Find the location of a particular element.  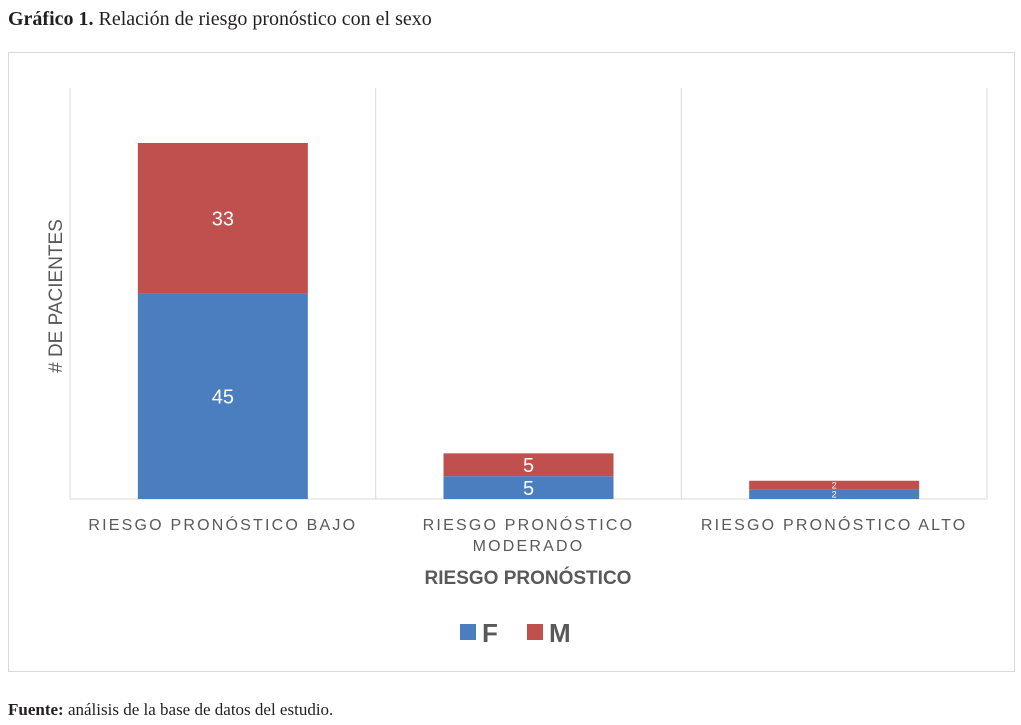

x-tick-label: MODERADO is located at coordinates (529, 546).